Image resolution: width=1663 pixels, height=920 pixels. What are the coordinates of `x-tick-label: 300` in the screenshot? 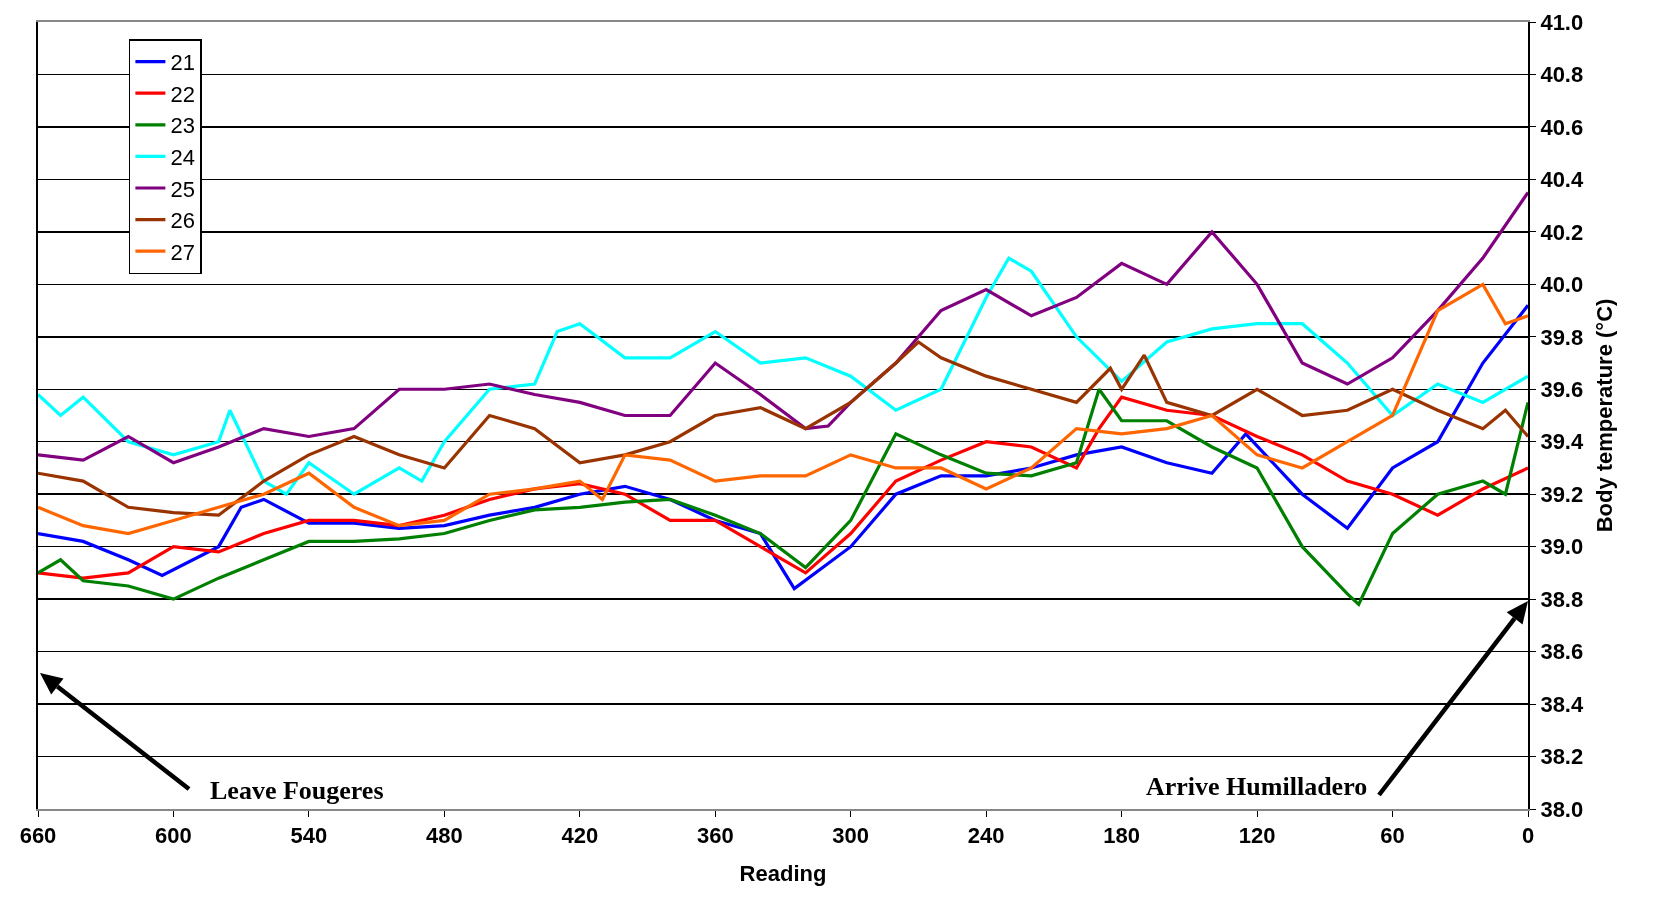 It's located at (851, 836).